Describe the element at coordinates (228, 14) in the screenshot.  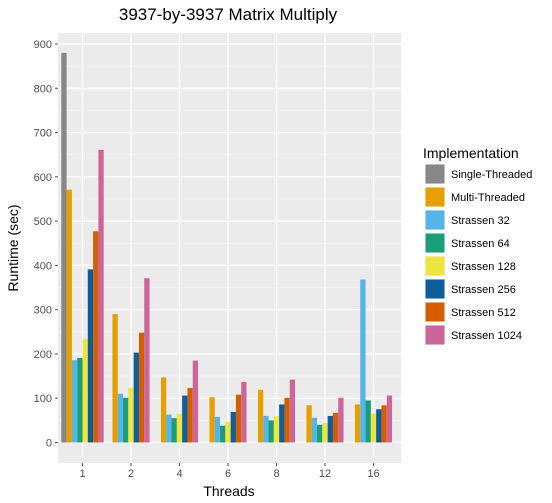
I see `chart-title: 3937-by-3937 Matrix Multiply` at that location.